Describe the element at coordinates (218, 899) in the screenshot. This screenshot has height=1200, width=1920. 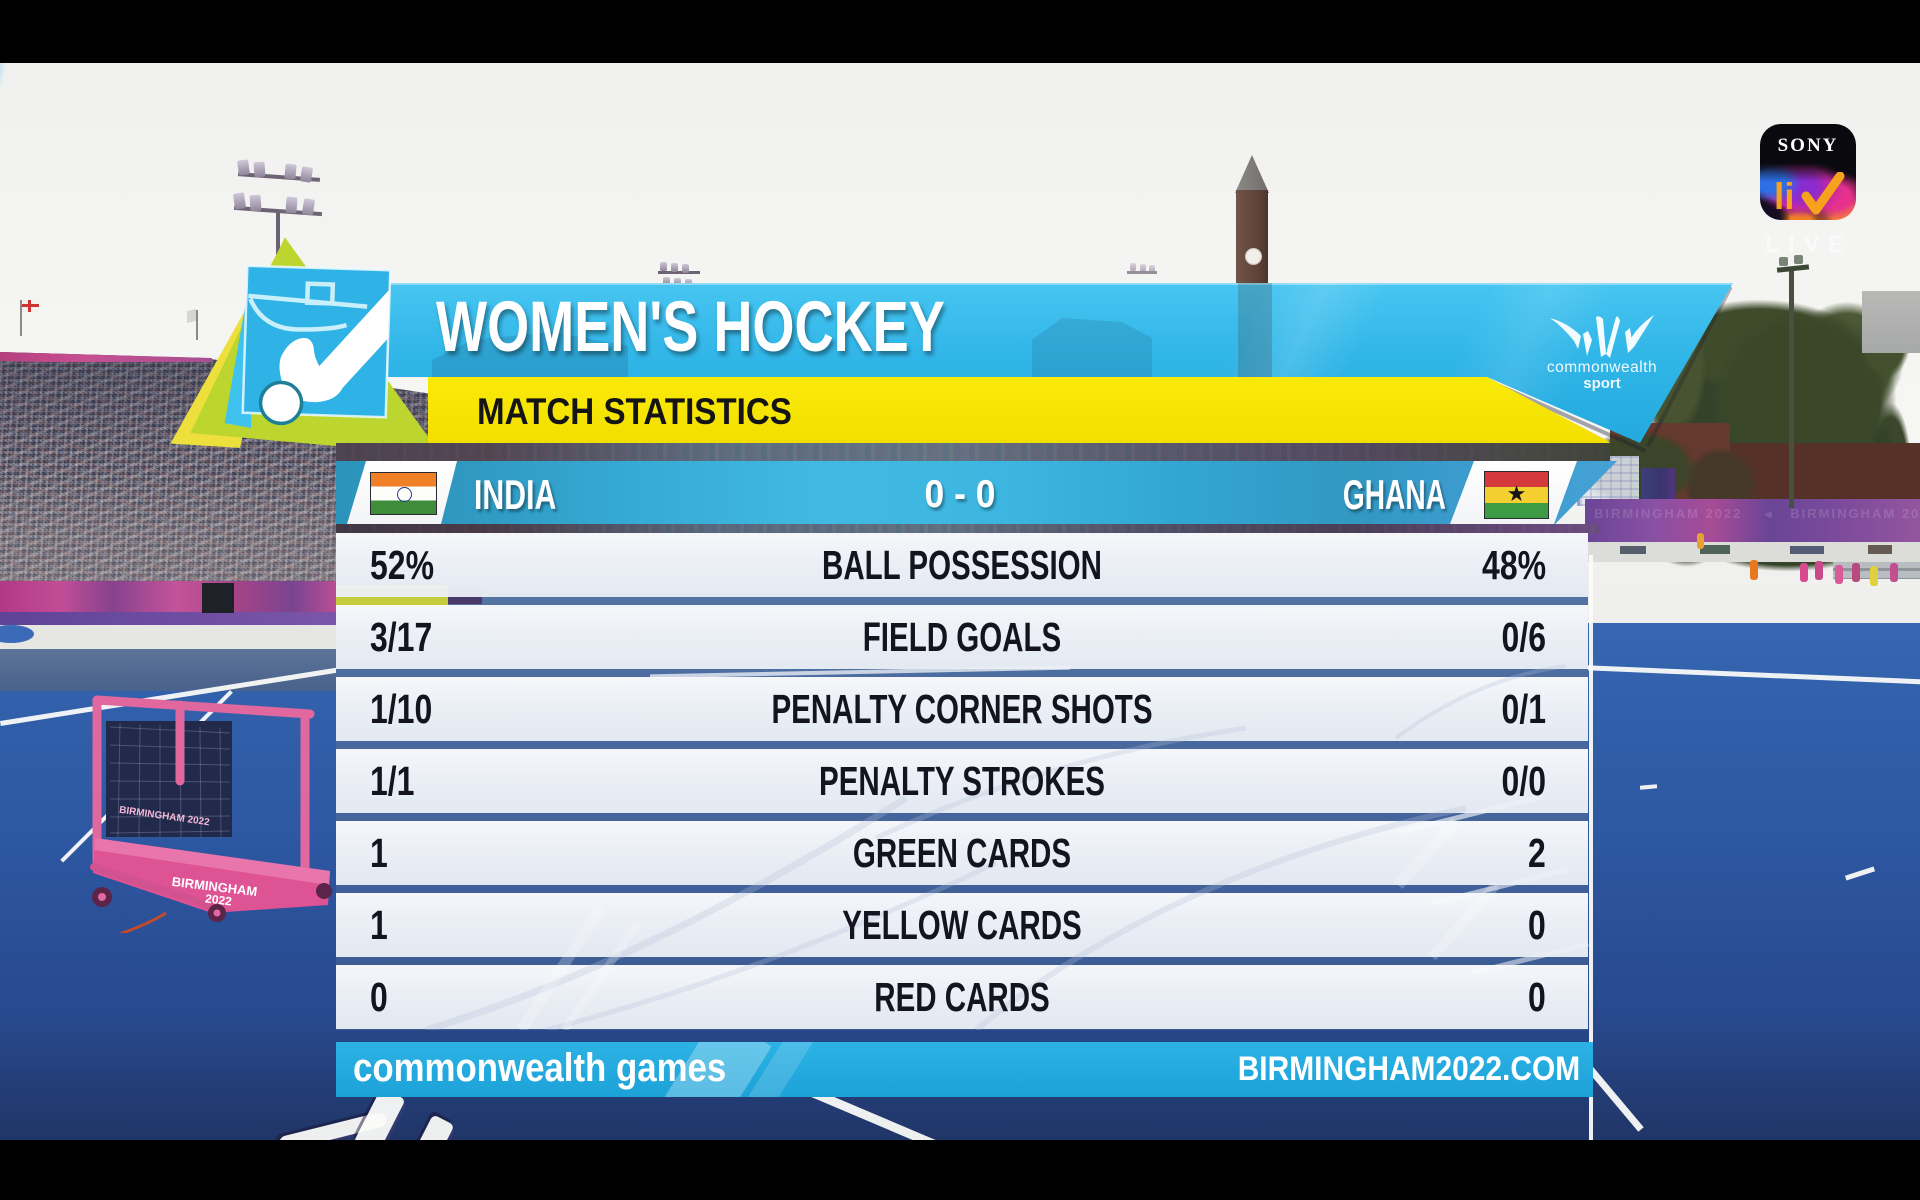
I see `svg-text: 2022` at that location.